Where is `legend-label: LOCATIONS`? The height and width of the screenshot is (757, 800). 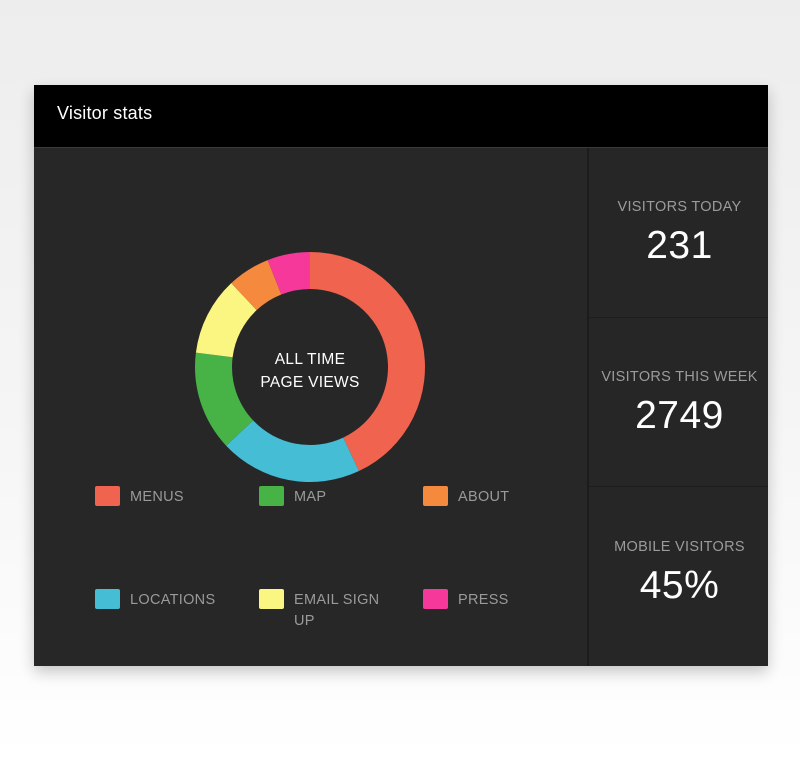 legend-label: LOCATIONS is located at coordinates (173, 600).